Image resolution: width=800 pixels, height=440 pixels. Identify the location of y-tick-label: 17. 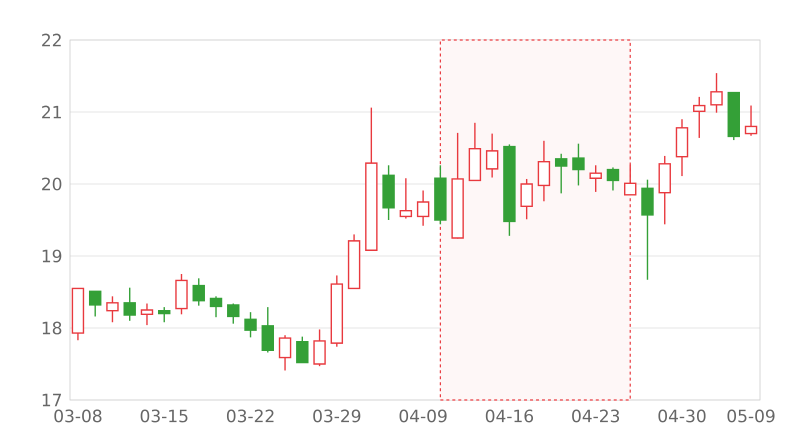
(52, 400).